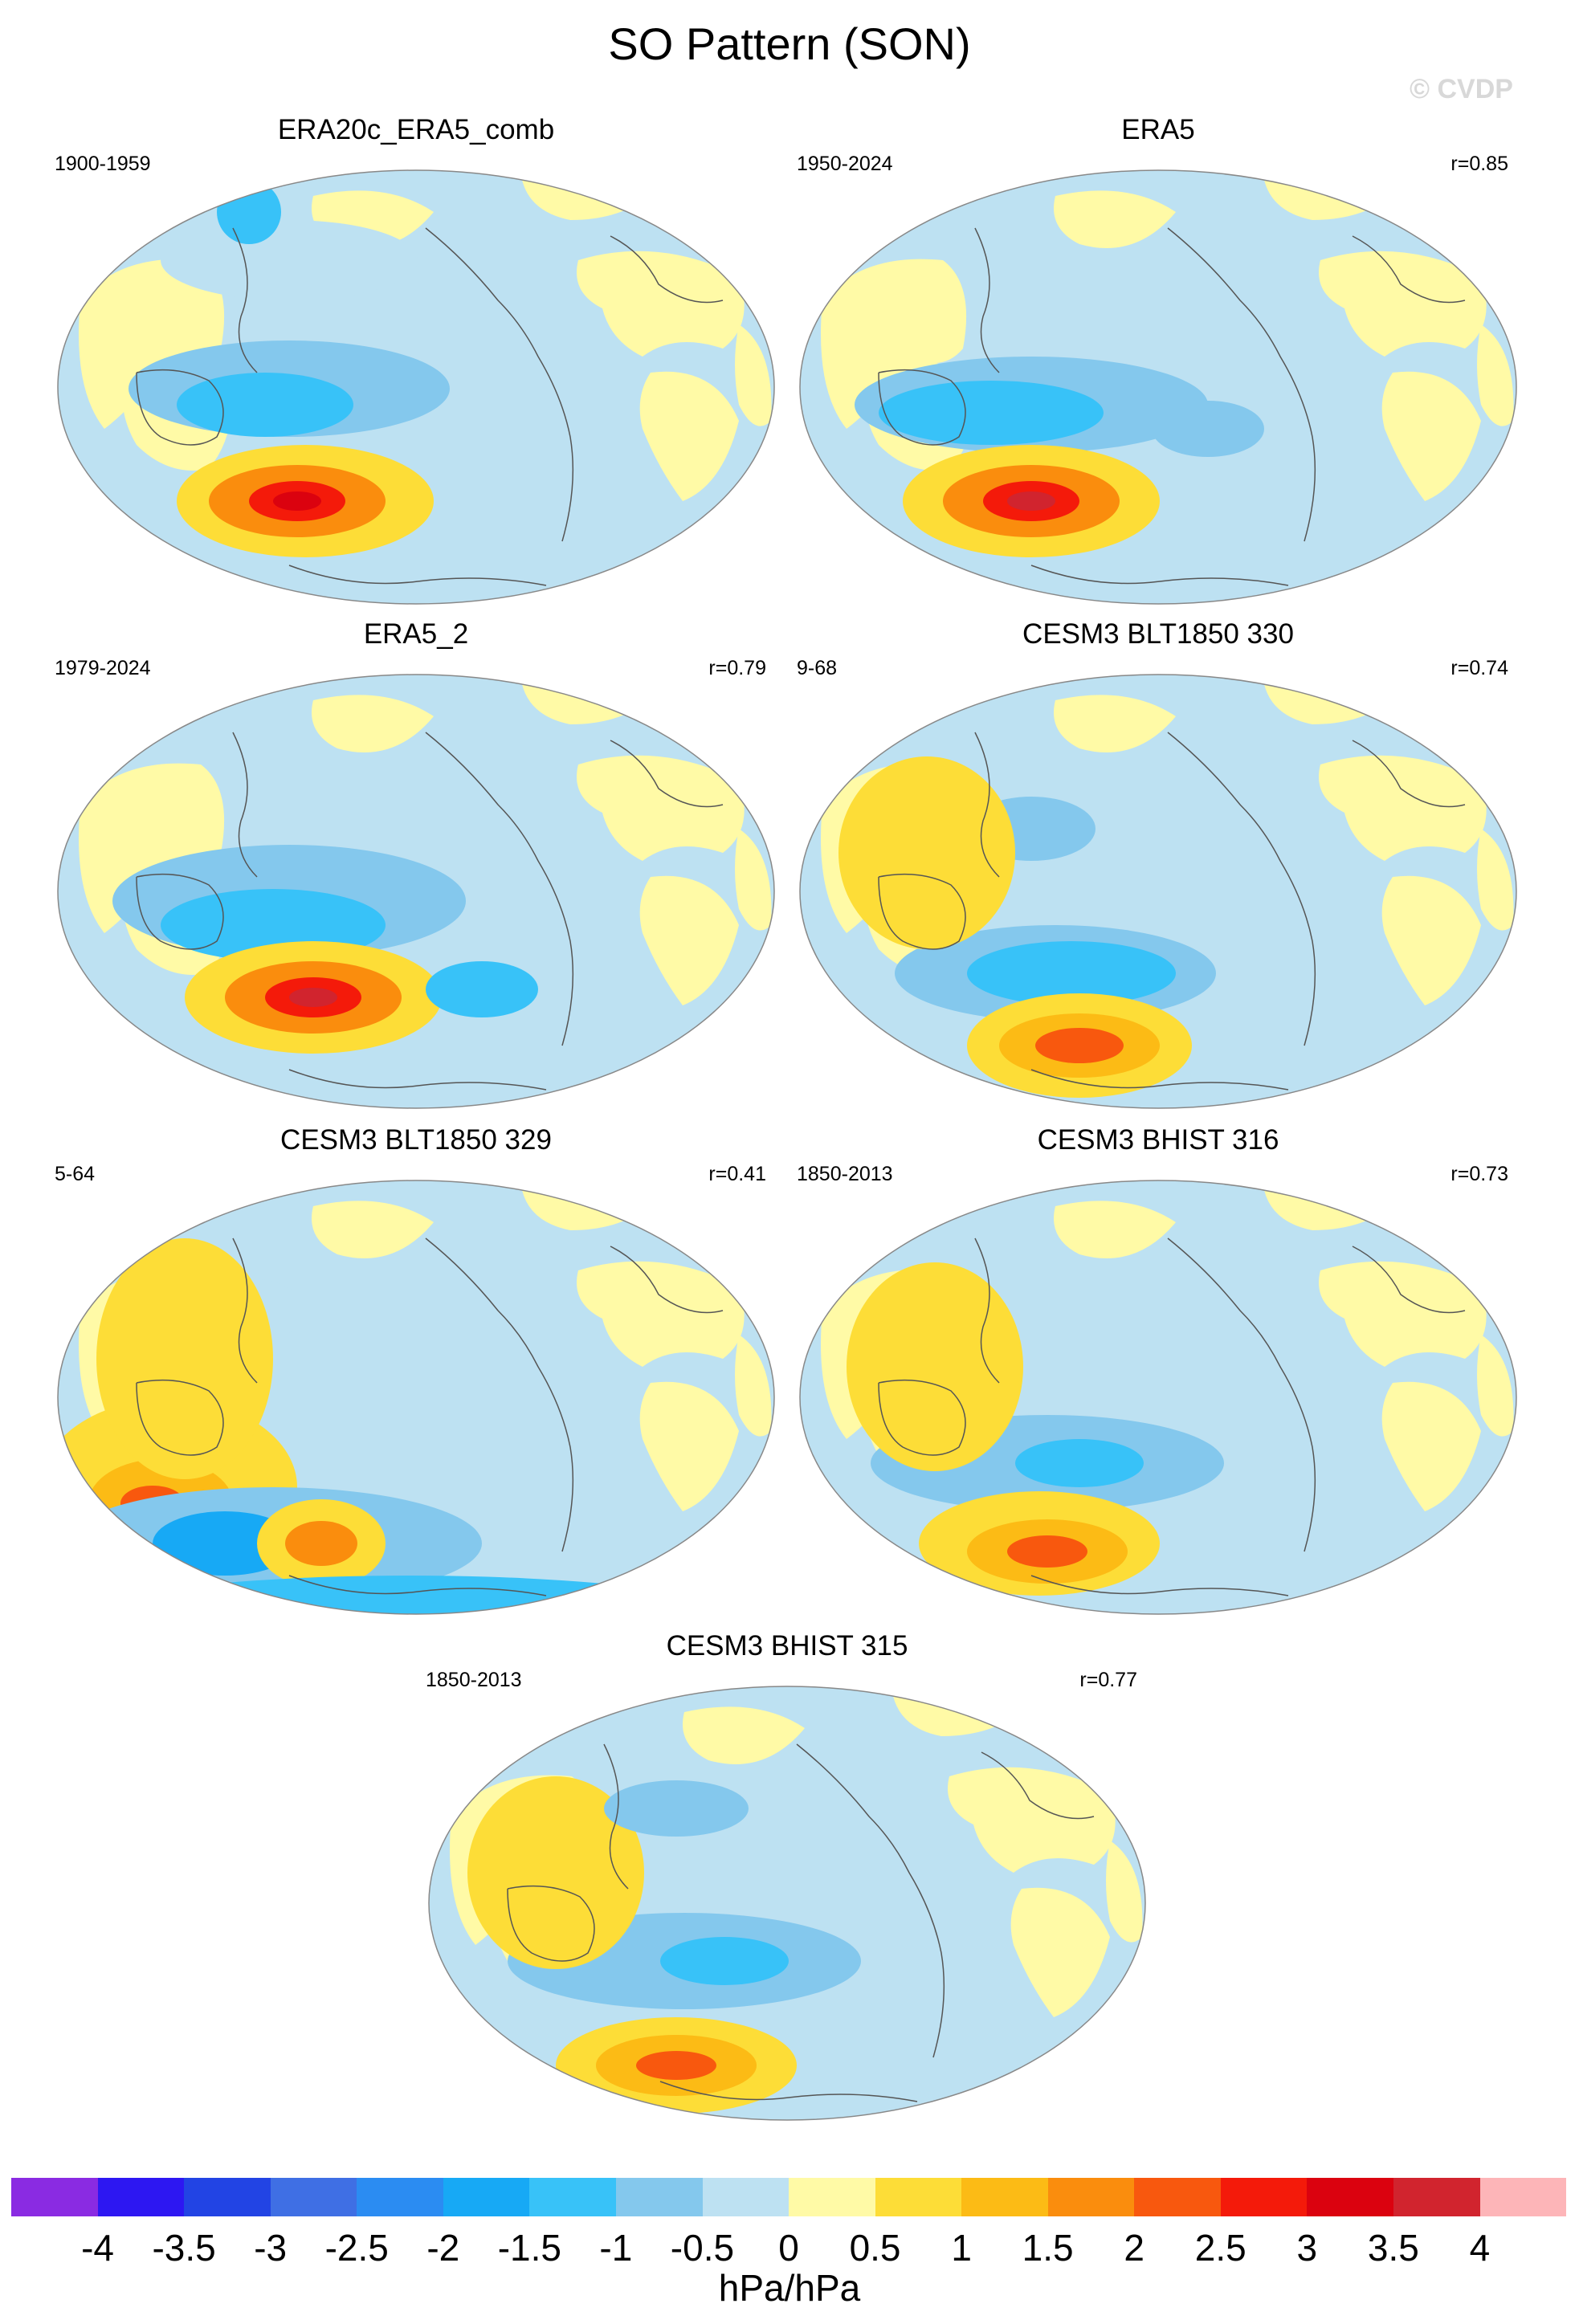  I want to click on panel-correlation: r=0.79, so click(737, 668).